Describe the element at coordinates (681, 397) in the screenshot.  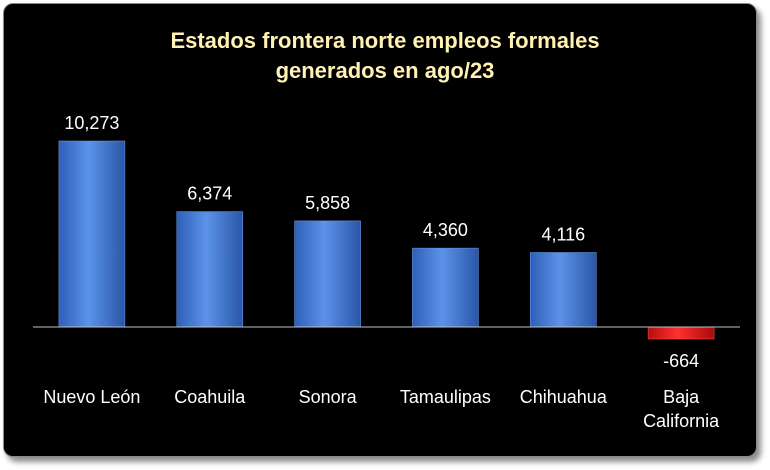
I see `category-label-5-line-0: Baja` at that location.